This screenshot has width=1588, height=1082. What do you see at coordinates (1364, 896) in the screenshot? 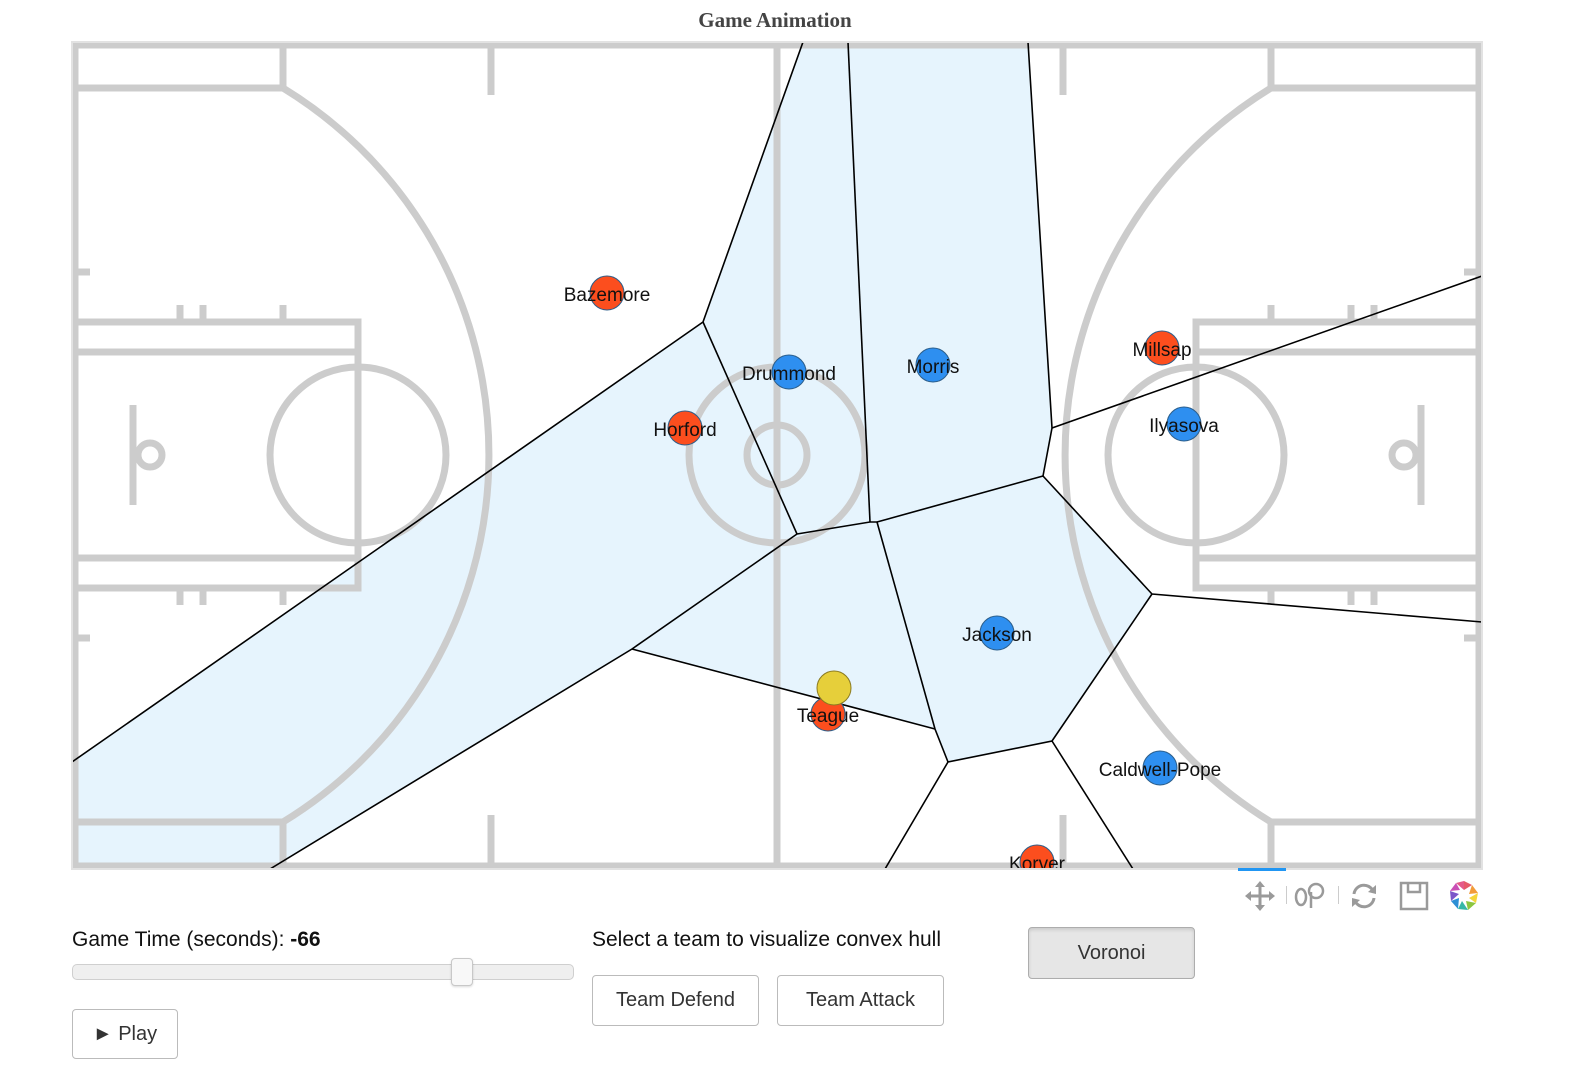
I see `reset-icon` at bounding box center [1364, 896].